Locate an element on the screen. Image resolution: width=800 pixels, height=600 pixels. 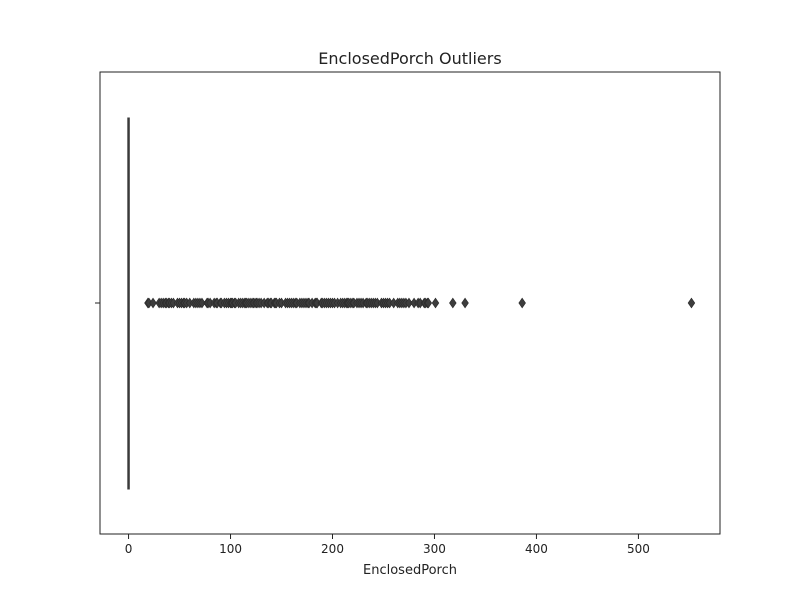
x-tick-label: 400 is located at coordinates (536, 549).